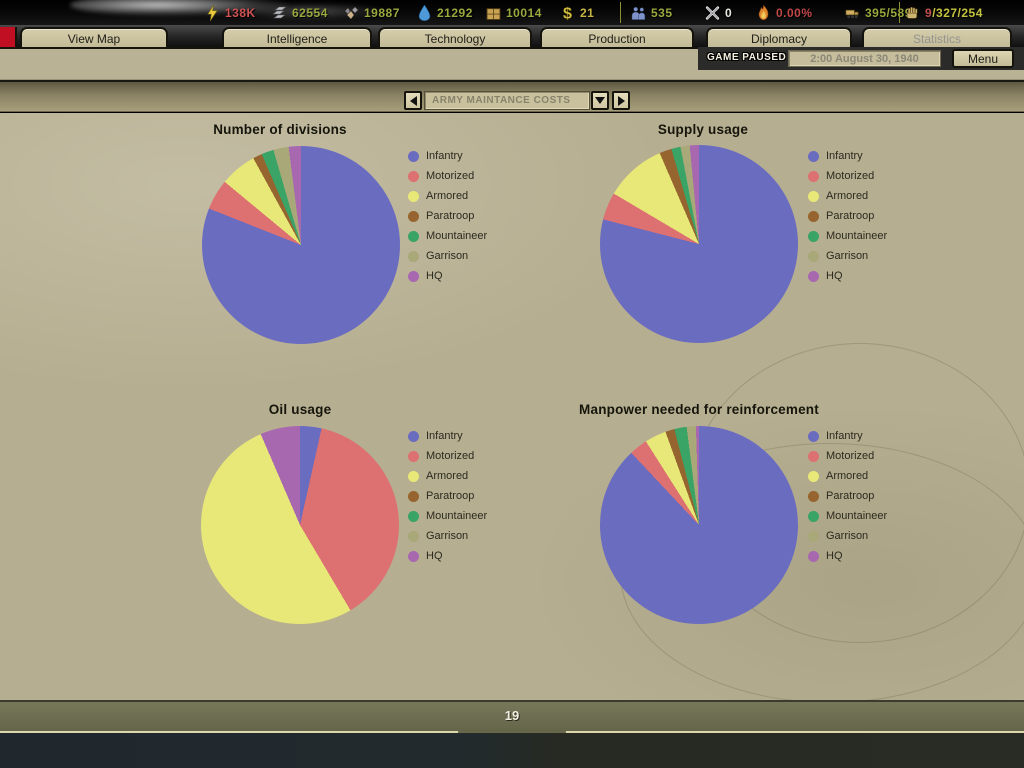 This screenshot has width=1024, height=768. I want to click on metal-icon, so click(279, 13).